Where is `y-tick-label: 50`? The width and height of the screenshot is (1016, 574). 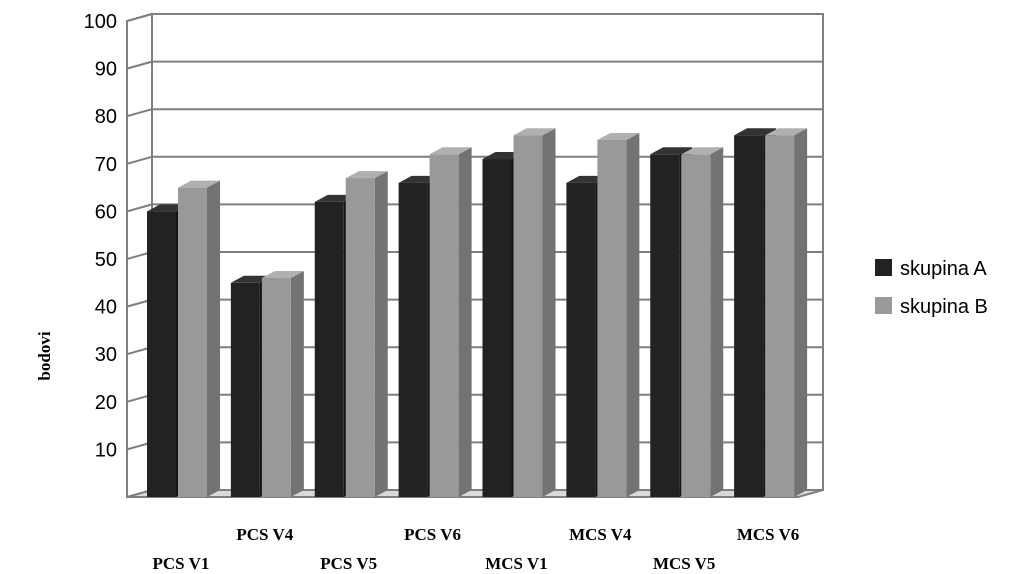
y-tick-label: 50 is located at coordinates (106, 260).